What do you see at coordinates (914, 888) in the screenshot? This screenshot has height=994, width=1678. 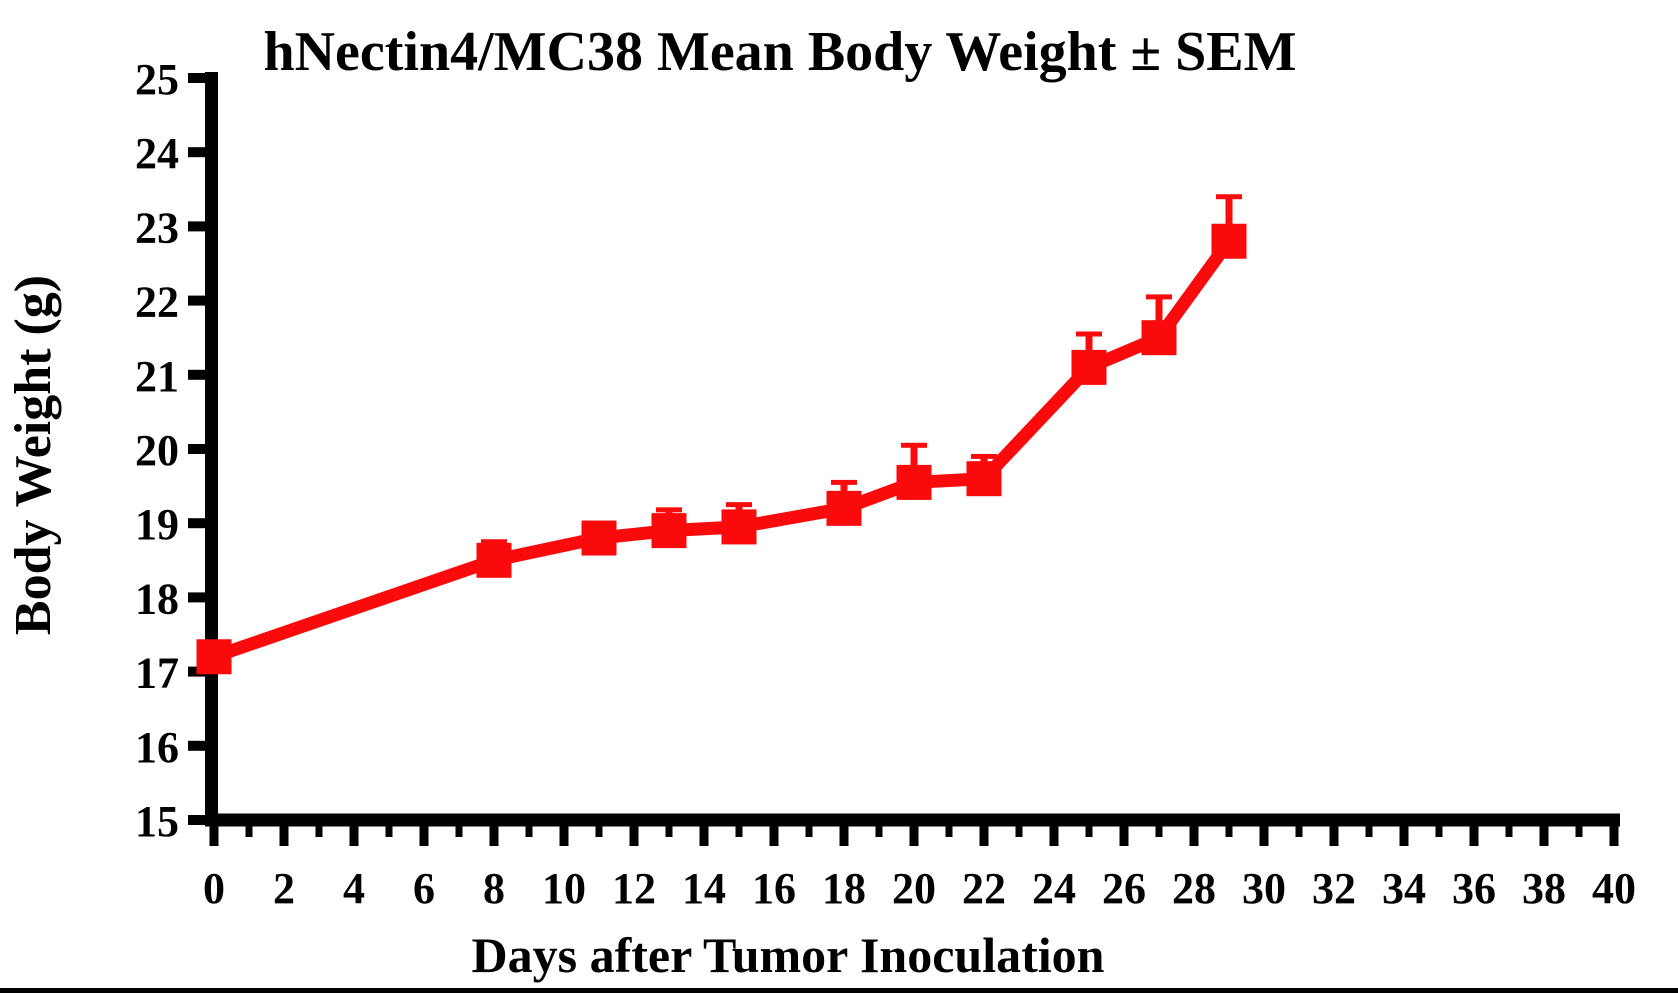 I see `x-tick-label: 20` at bounding box center [914, 888].